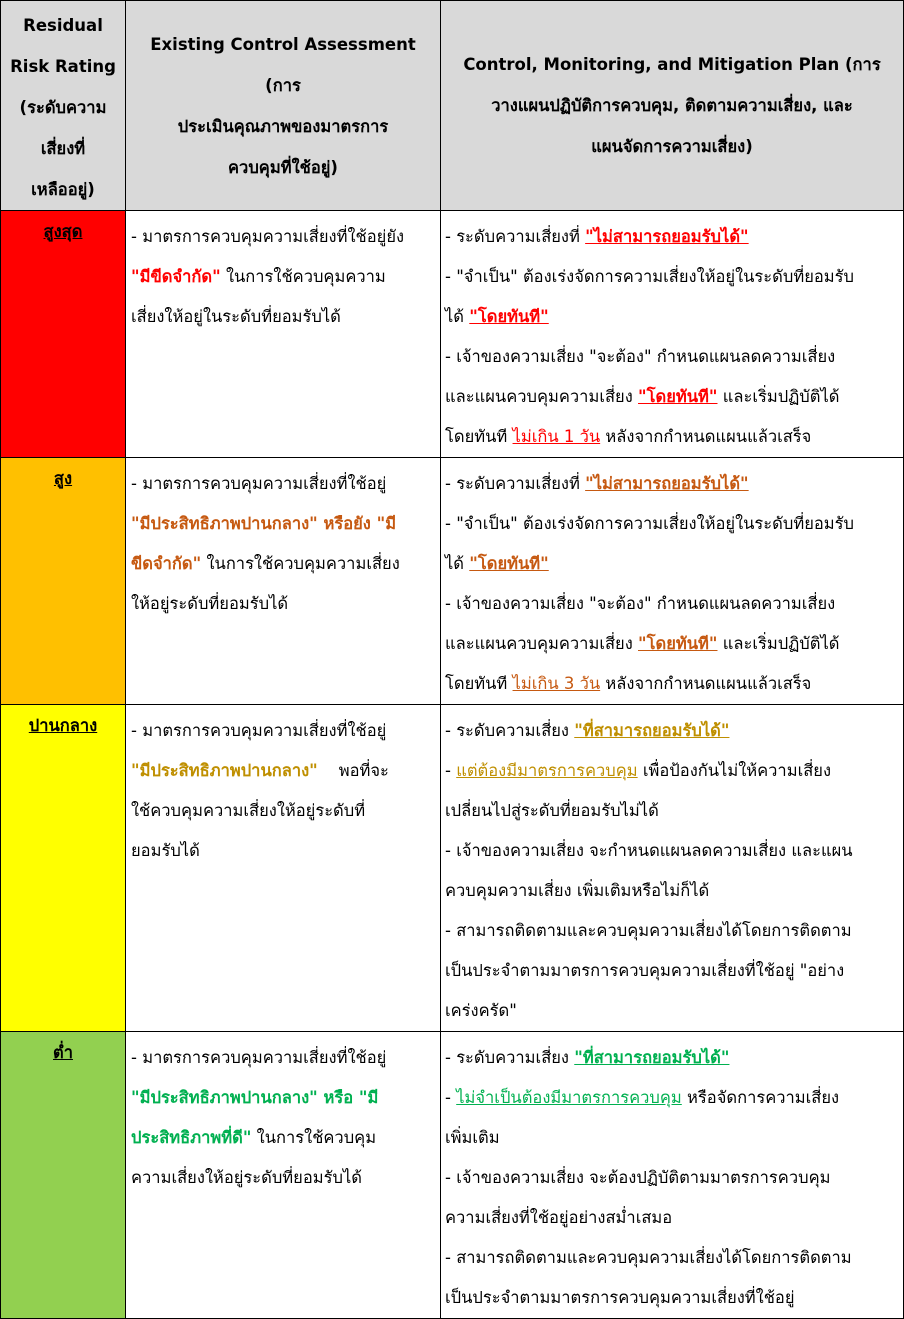 The width and height of the screenshot is (904, 1319). Describe the element at coordinates (258, 276) in the screenshot. I see `text-line: "มีขีดจำกัด" ในการใช้ควบคุมความ` at that location.